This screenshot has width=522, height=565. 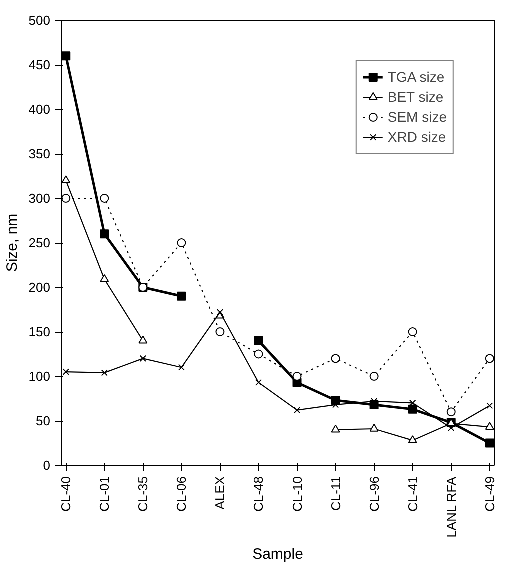 What do you see at coordinates (104, 494) in the screenshot?
I see `x-tick-label: CL-01` at bounding box center [104, 494].